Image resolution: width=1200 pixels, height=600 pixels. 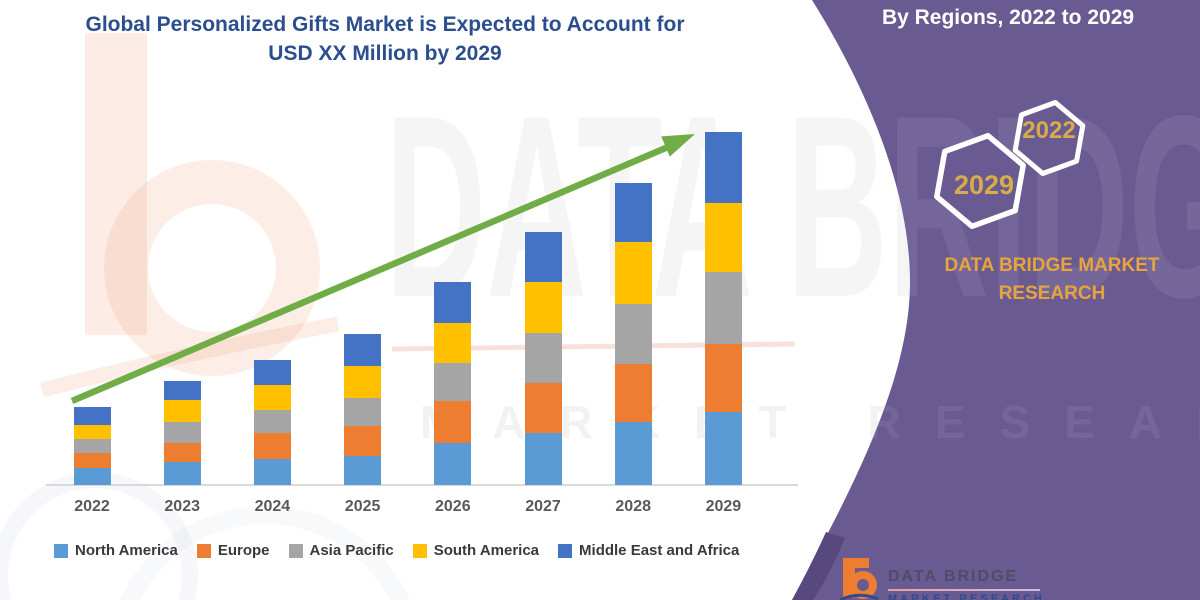 What do you see at coordinates (92, 432) in the screenshot?
I see `bar-segment-2022-south-america` at bounding box center [92, 432].